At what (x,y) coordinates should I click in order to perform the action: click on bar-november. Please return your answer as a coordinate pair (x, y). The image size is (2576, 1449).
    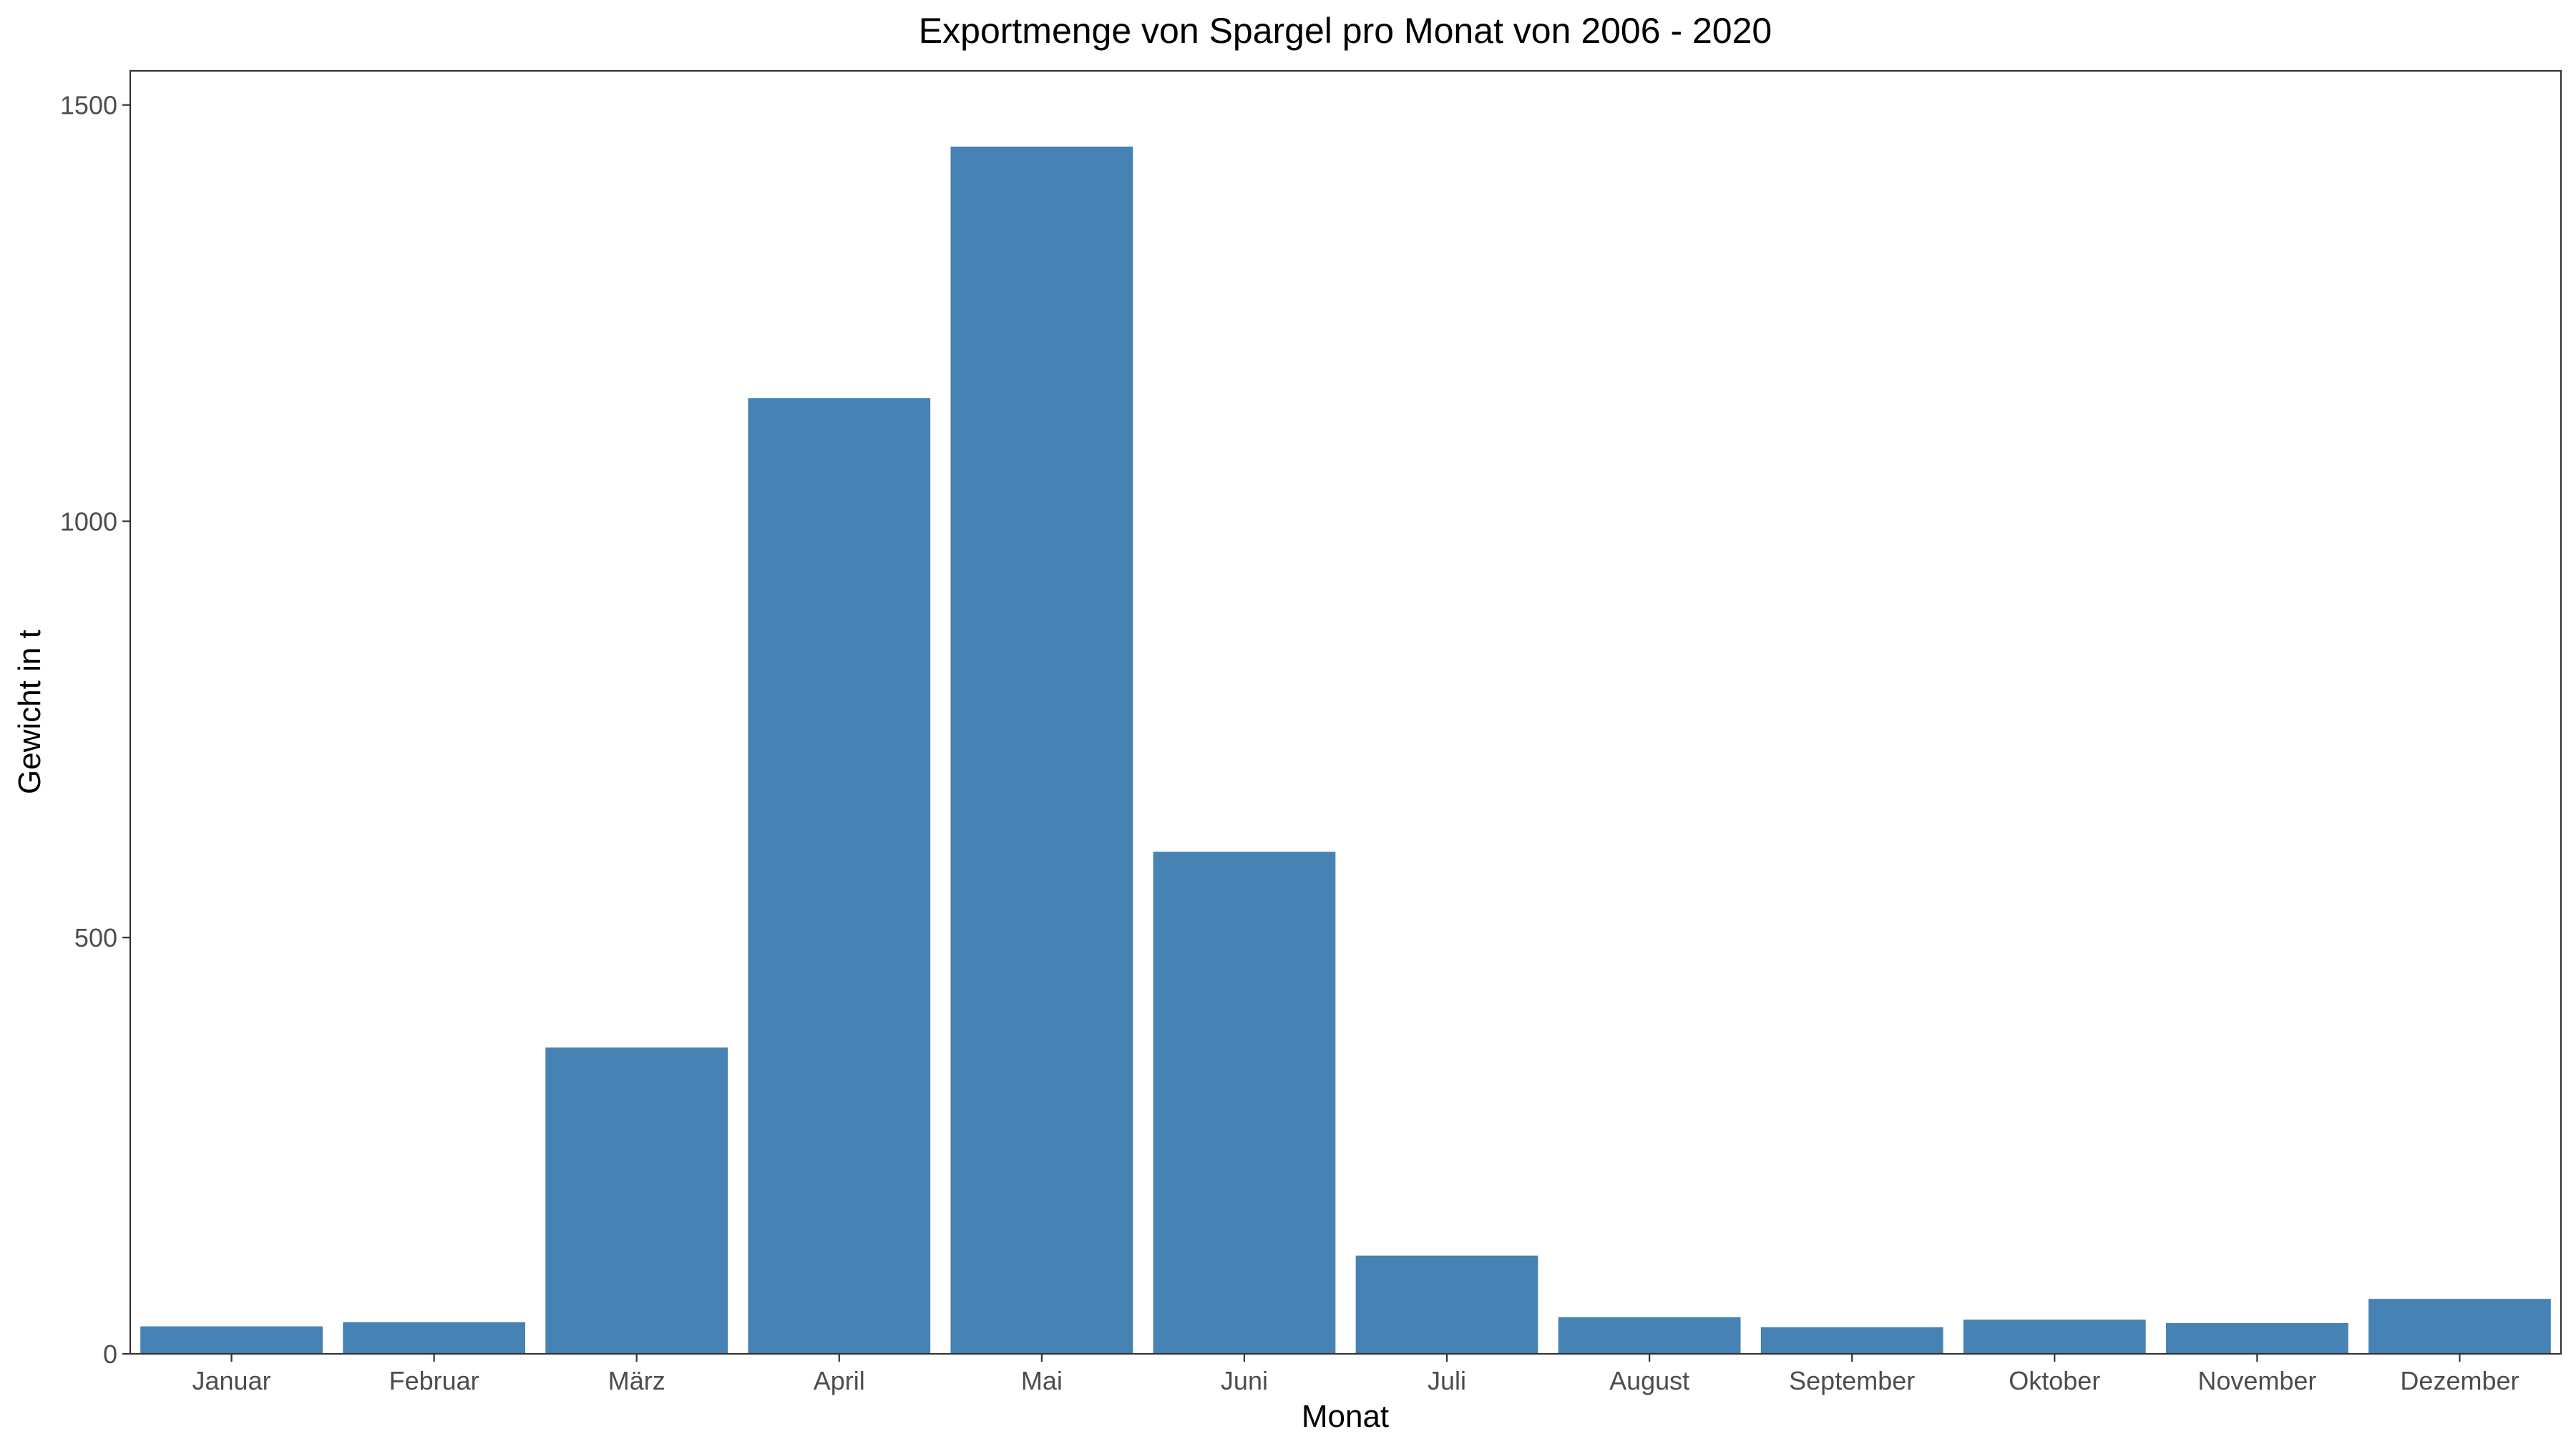
    Looking at the image, I should click on (2256, 1338).